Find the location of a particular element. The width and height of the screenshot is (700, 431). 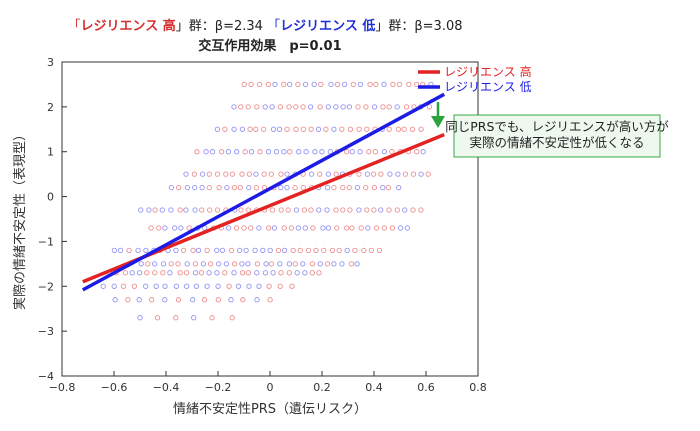

x-tick-label: 0.2 is located at coordinates (322, 387).